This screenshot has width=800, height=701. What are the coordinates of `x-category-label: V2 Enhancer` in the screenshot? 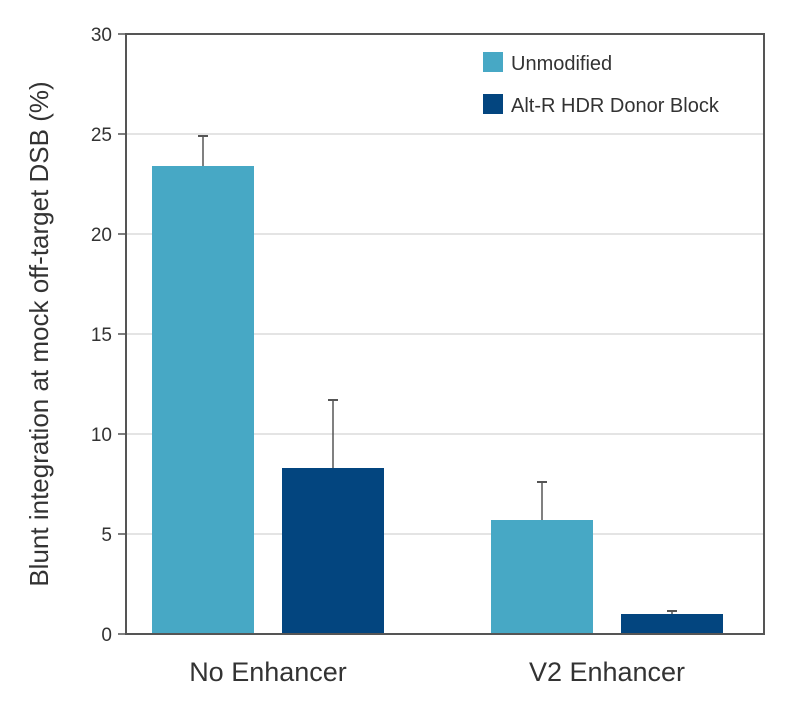 It's located at (607, 672).